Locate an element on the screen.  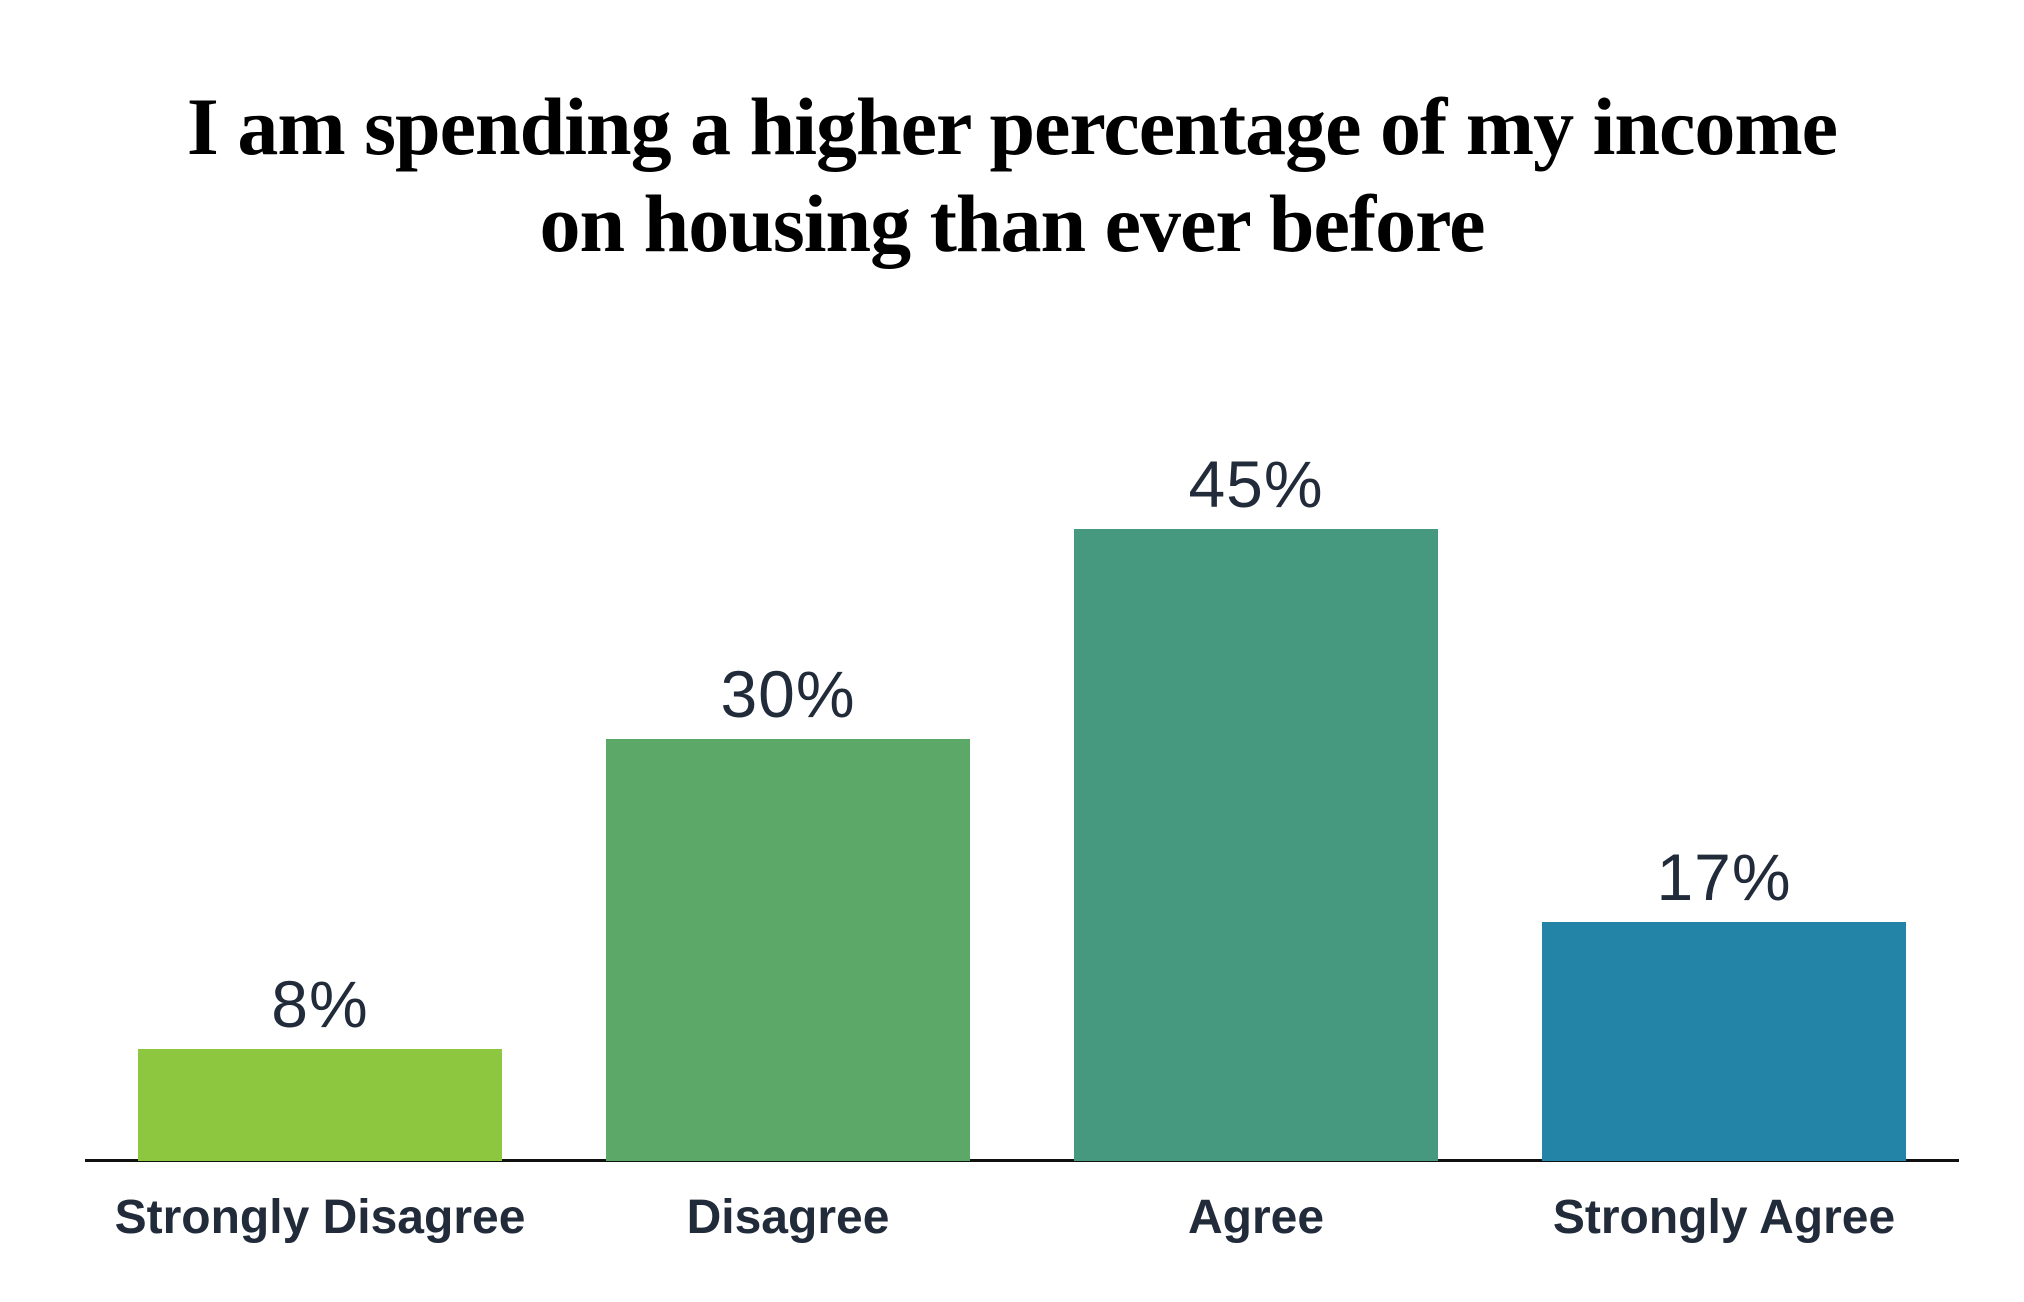
bar-column: 30% is located at coordinates (788, 908).